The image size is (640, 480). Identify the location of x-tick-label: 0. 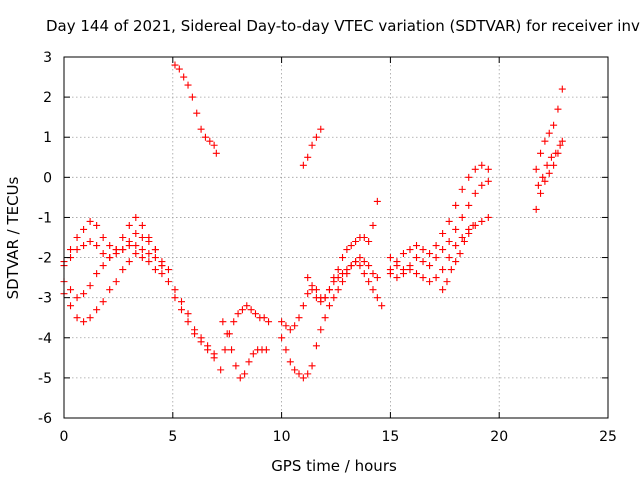
(64, 437).